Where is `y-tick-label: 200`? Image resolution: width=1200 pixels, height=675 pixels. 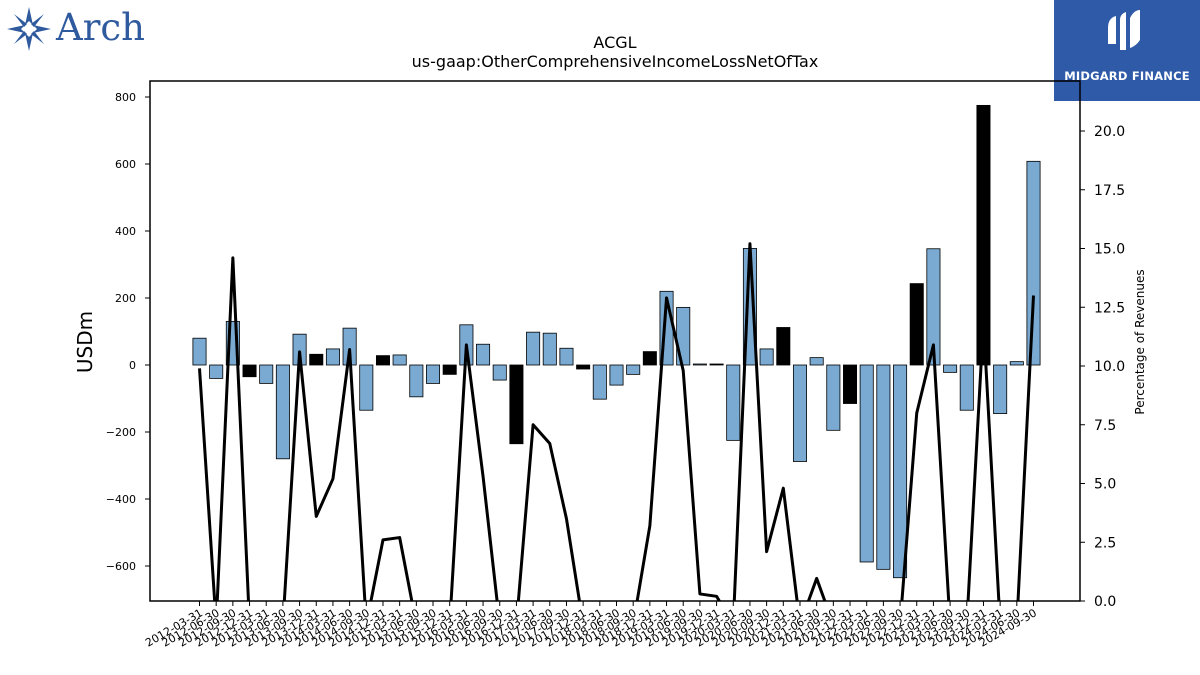 y-tick-label: 200 is located at coordinates (125, 298).